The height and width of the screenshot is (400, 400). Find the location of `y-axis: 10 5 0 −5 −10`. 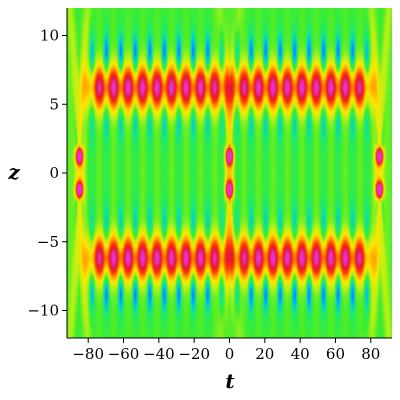

y-axis: 10 5 0 −5 −10 is located at coordinates (47, 173).